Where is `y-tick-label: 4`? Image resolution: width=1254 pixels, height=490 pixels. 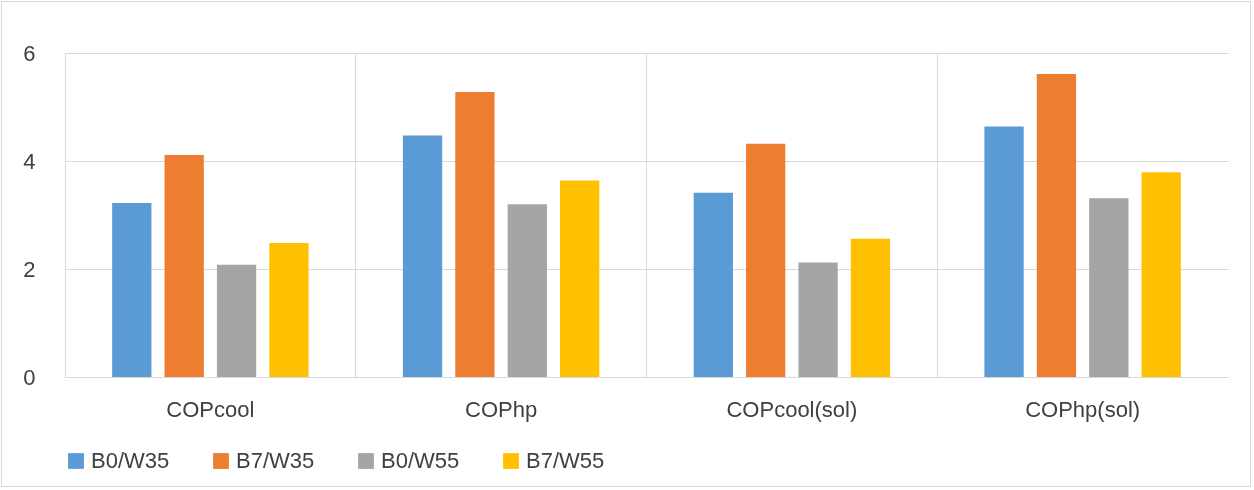 y-tick-label: 4 is located at coordinates (29, 161).